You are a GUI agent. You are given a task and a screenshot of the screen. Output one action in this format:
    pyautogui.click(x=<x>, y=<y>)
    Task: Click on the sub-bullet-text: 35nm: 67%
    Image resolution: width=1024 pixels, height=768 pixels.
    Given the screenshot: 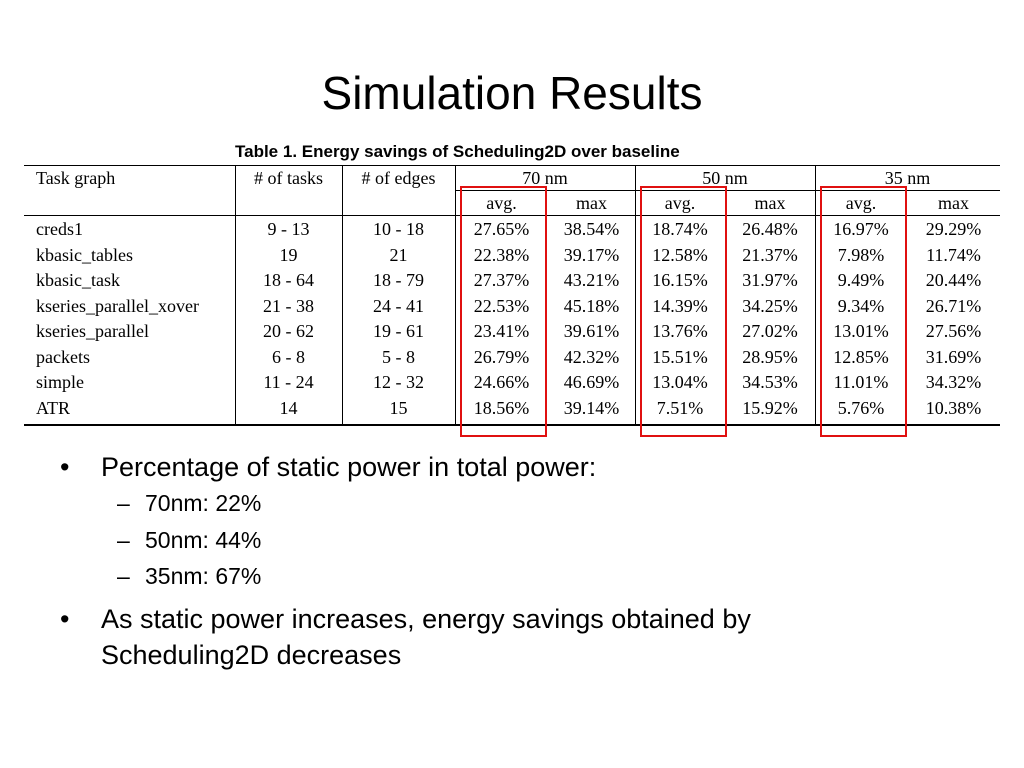 What is the action you would take?
    pyautogui.click(x=203, y=576)
    